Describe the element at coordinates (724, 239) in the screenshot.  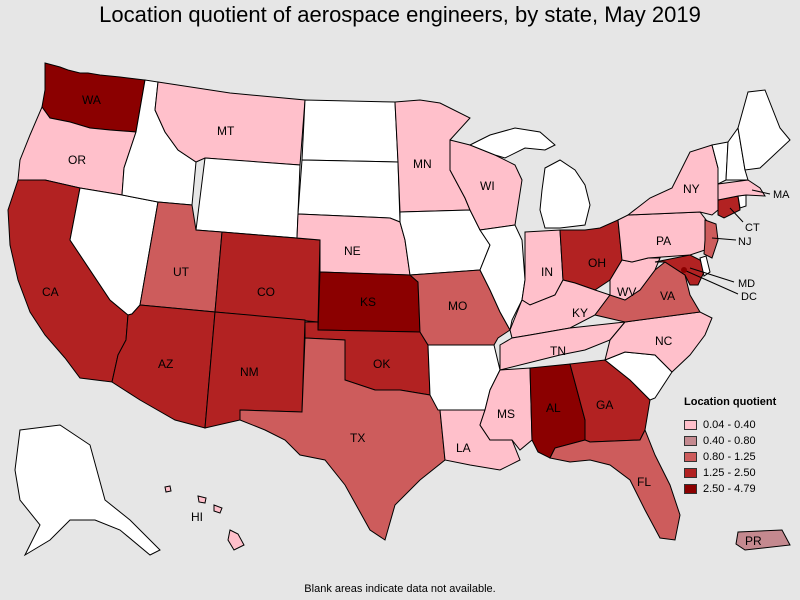
I see `leader-NJ` at that location.